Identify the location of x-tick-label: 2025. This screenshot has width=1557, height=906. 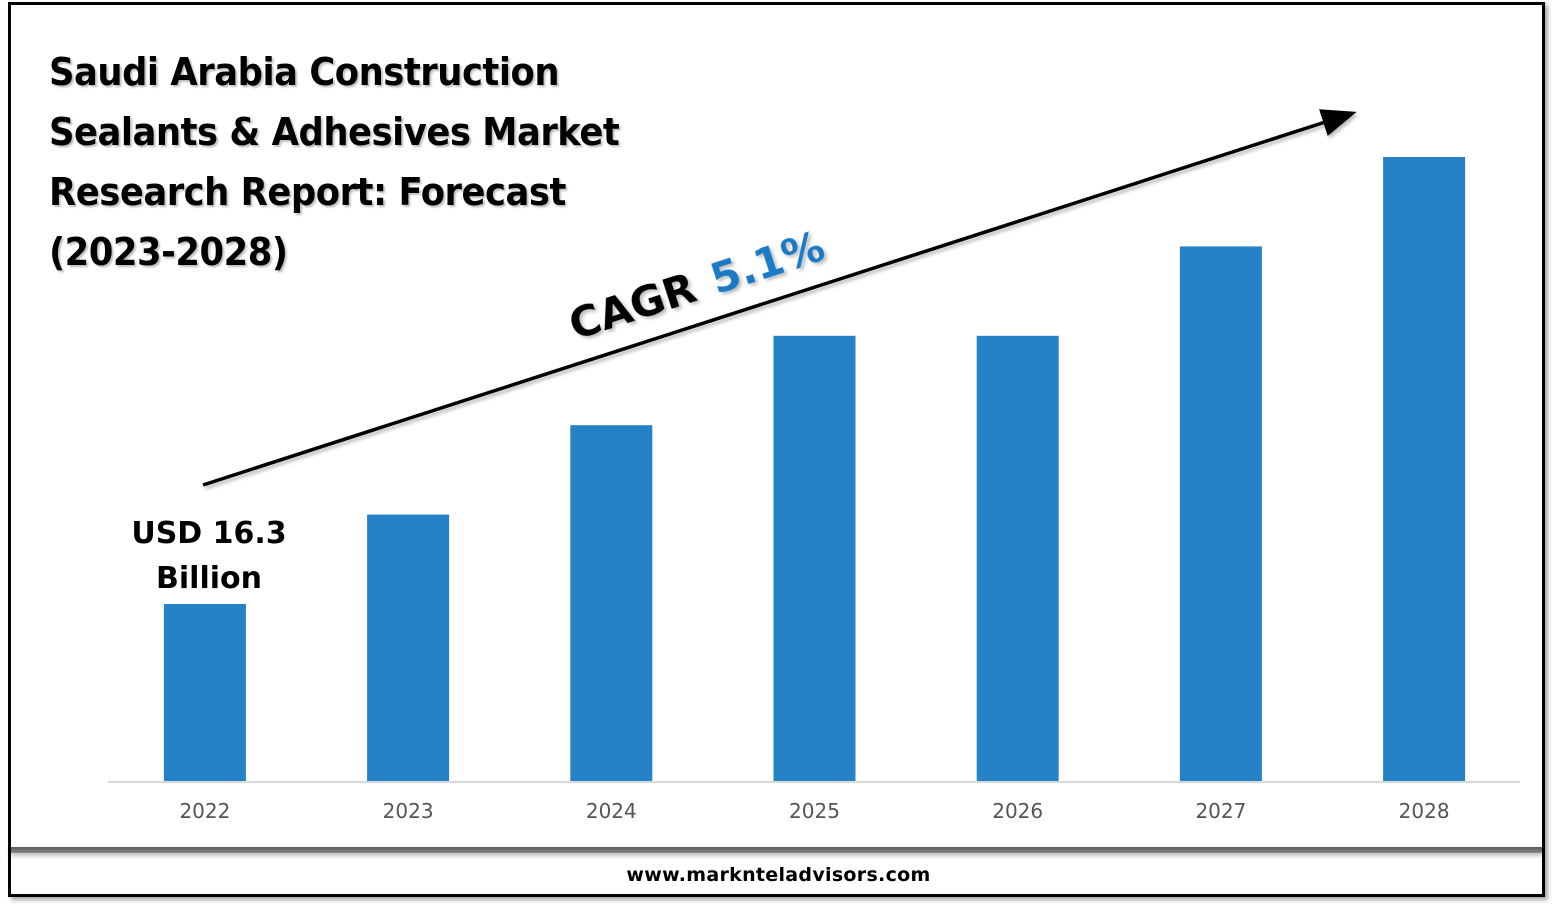
(814, 811).